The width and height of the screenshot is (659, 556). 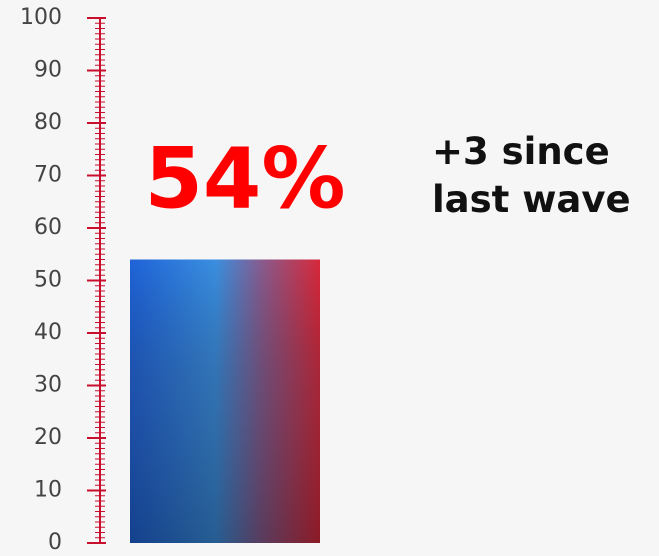 I want to click on y-tick-label: 70, so click(x=48, y=175).